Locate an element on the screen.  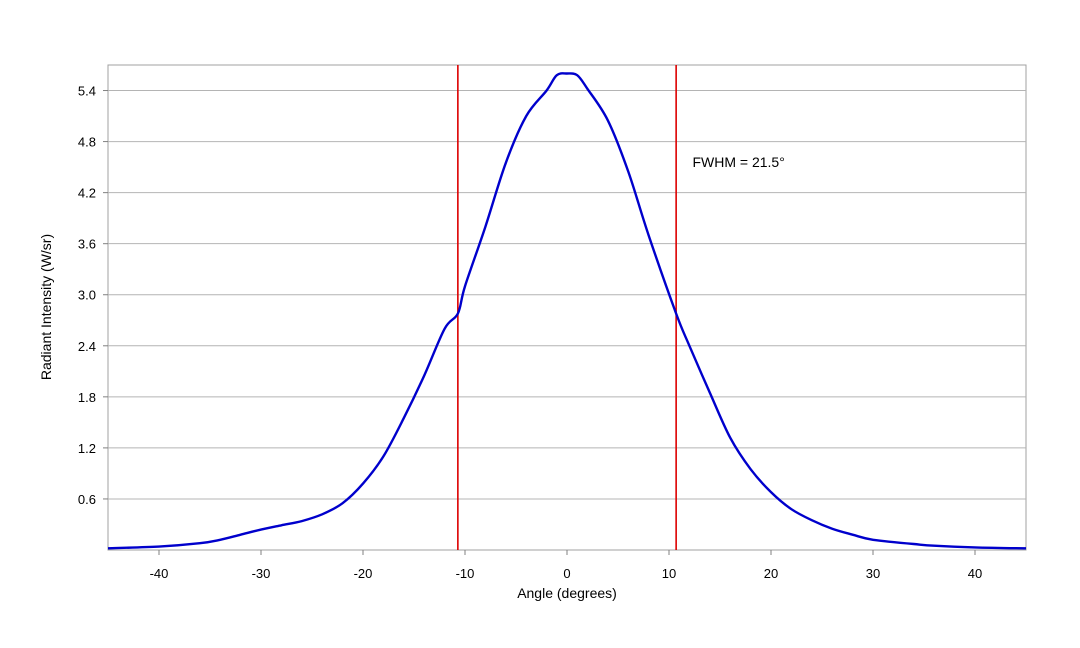
y-tick-label: 1.8 is located at coordinates (87, 397).